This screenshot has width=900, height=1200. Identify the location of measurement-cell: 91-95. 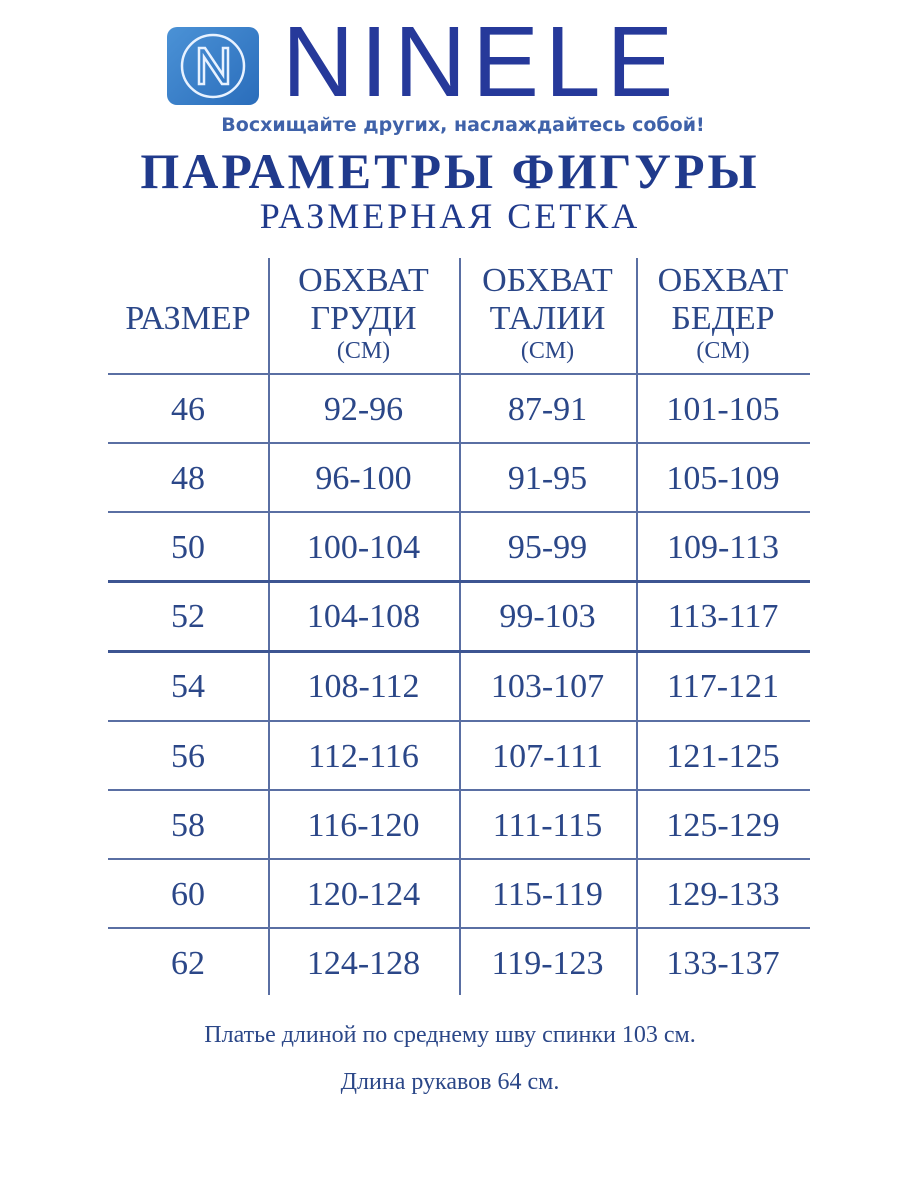
(547, 478).